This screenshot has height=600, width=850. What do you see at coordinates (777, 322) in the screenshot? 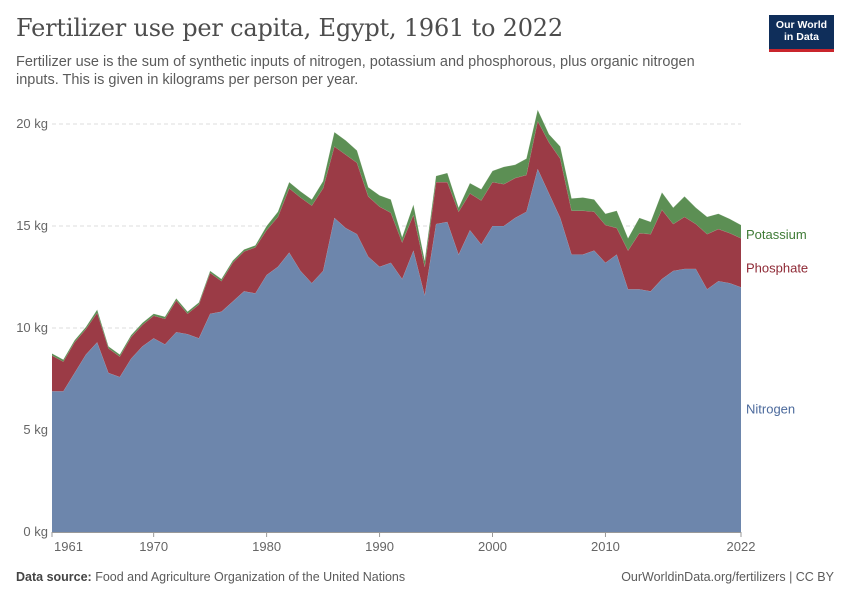
I see `series-labels: Nitrogen Phosphate Potassium` at bounding box center [777, 322].